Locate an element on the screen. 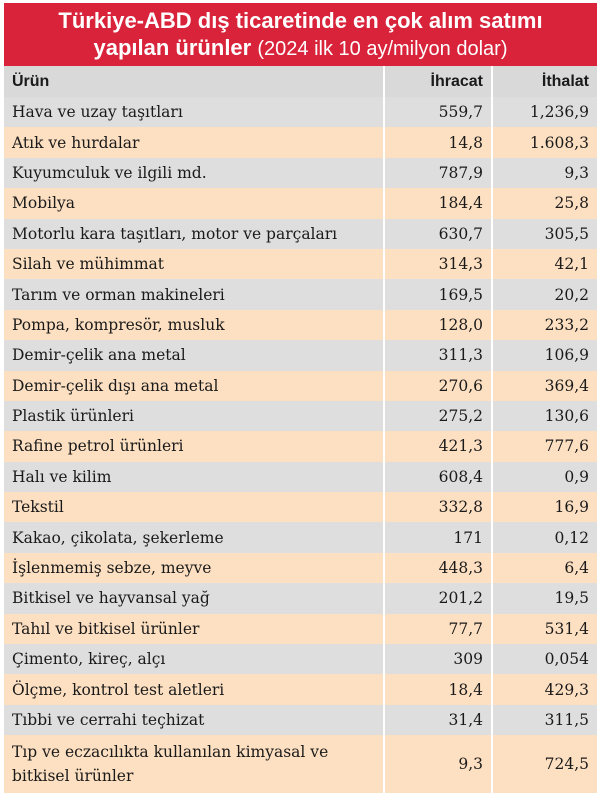 The image size is (600, 799). cell-import: 1.608,3 is located at coordinates (544, 142).